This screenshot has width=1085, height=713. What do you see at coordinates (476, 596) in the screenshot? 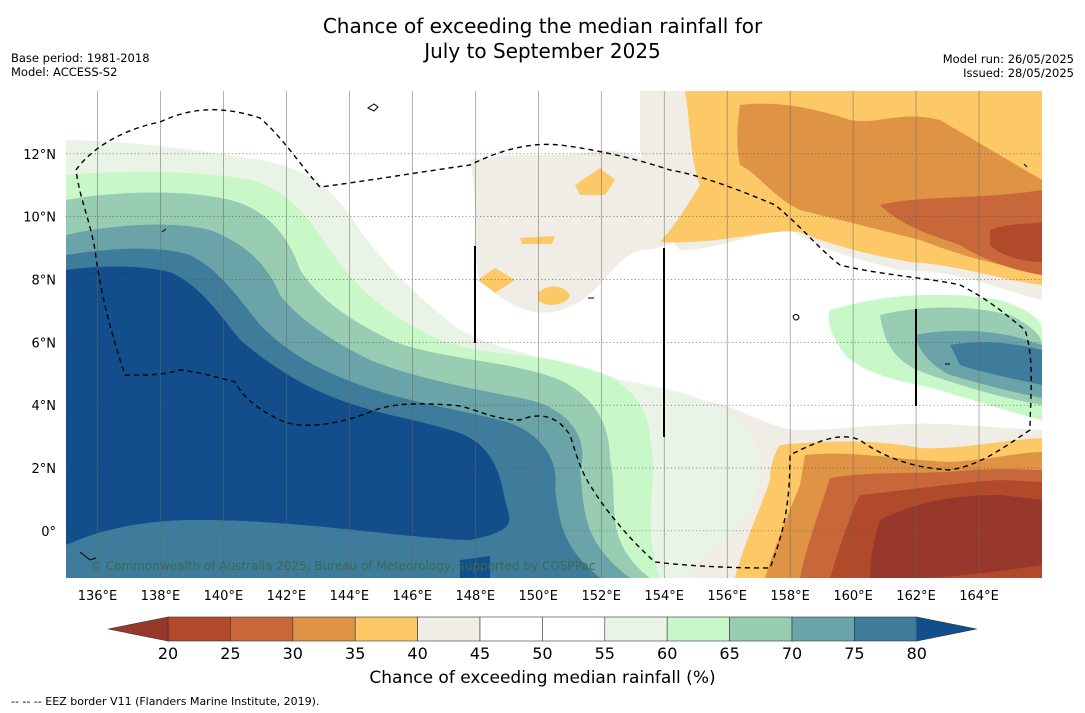
I see `longitude-tick-label: 148°E` at bounding box center [476, 596].